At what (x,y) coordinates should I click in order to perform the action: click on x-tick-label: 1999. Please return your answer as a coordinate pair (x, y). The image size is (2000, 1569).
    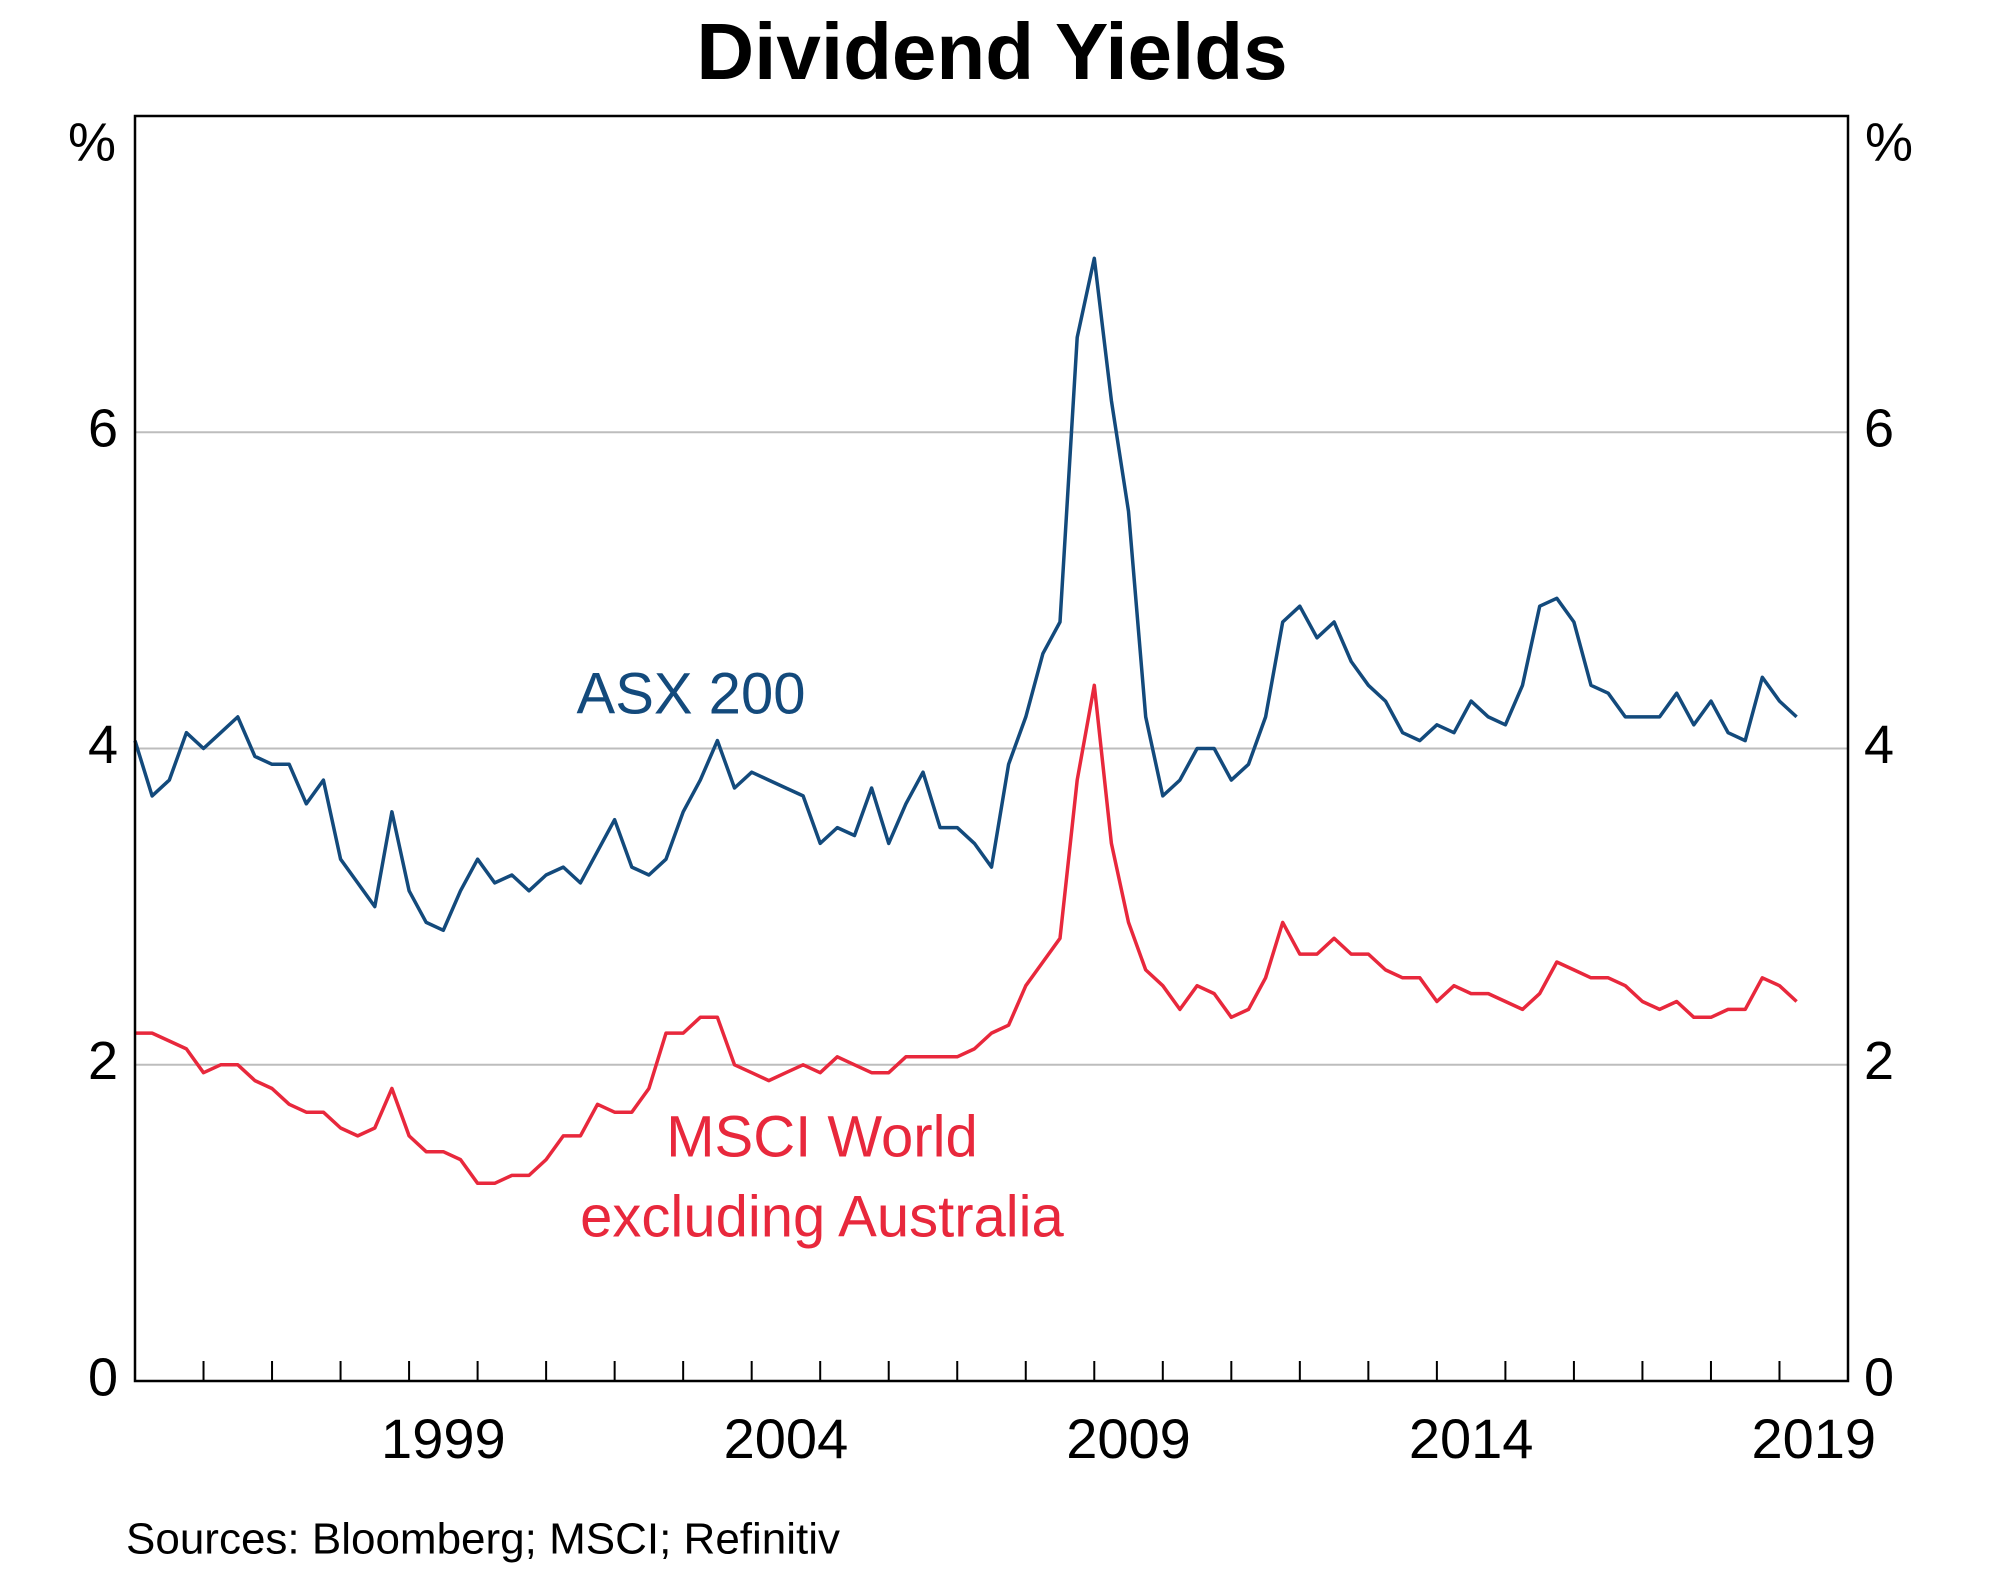
    Looking at the image, I should click on (443, 1438).